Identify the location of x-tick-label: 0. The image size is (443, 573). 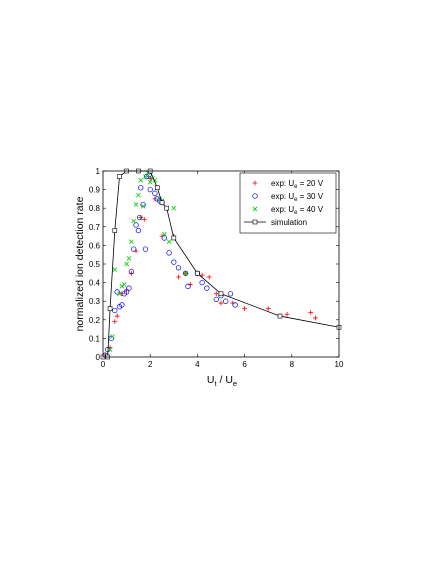
(103, 364).